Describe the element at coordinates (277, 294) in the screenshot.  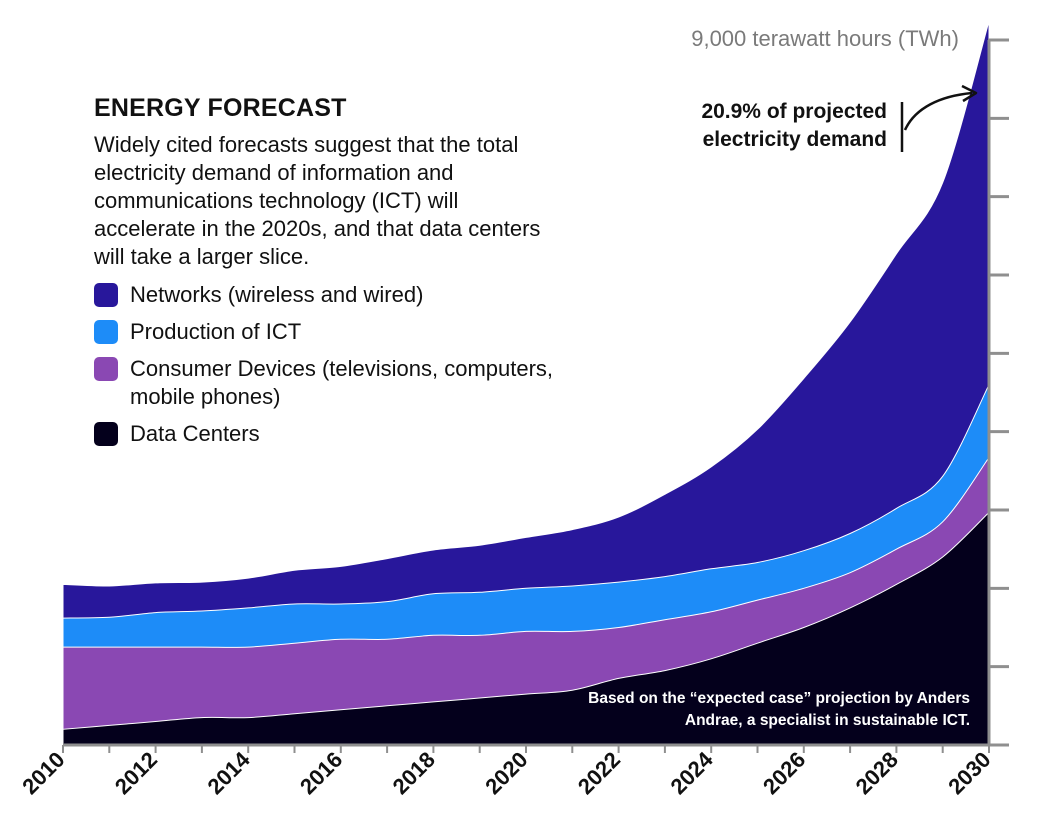
I see `legend-label-networks: Networks (wireless and wired)` at that location.